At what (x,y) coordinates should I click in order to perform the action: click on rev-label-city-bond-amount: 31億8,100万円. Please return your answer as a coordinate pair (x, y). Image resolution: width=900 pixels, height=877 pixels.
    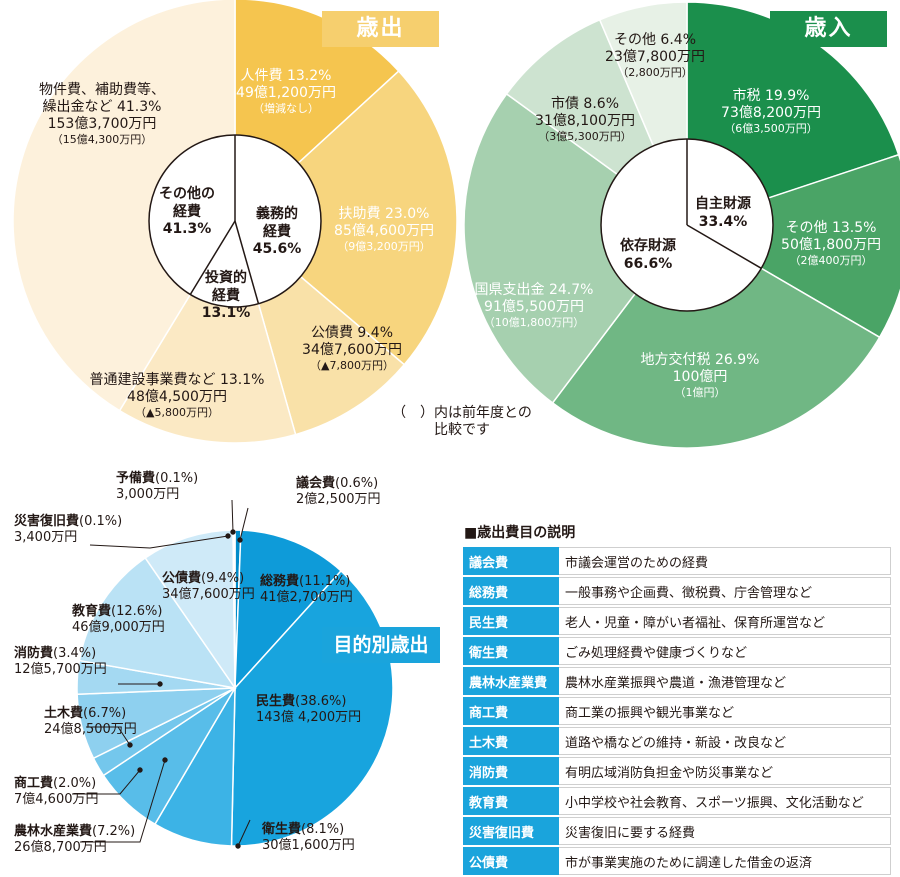
    Looking at the image, I should click on (585, 121).